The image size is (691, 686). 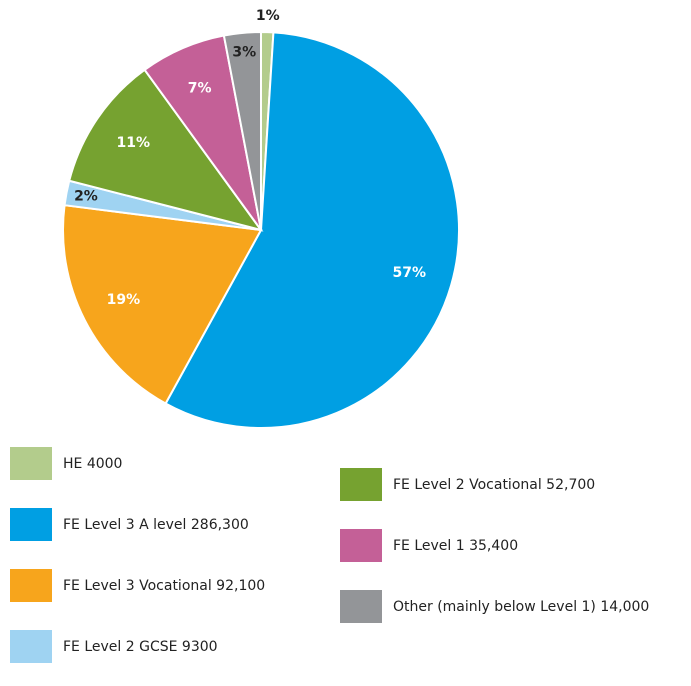 What do you see at coordinates (268, 16) in the screenshot?
I see `slice-label: 1%` at bounding box center [268, 16].